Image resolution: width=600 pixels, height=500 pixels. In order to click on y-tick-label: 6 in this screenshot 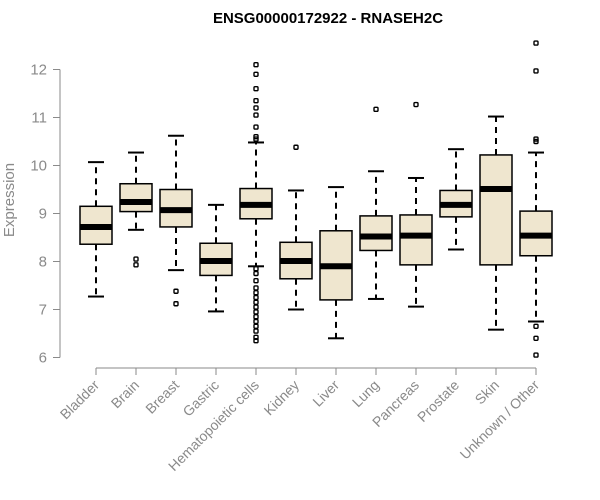, I will do `click(43, 358)`.